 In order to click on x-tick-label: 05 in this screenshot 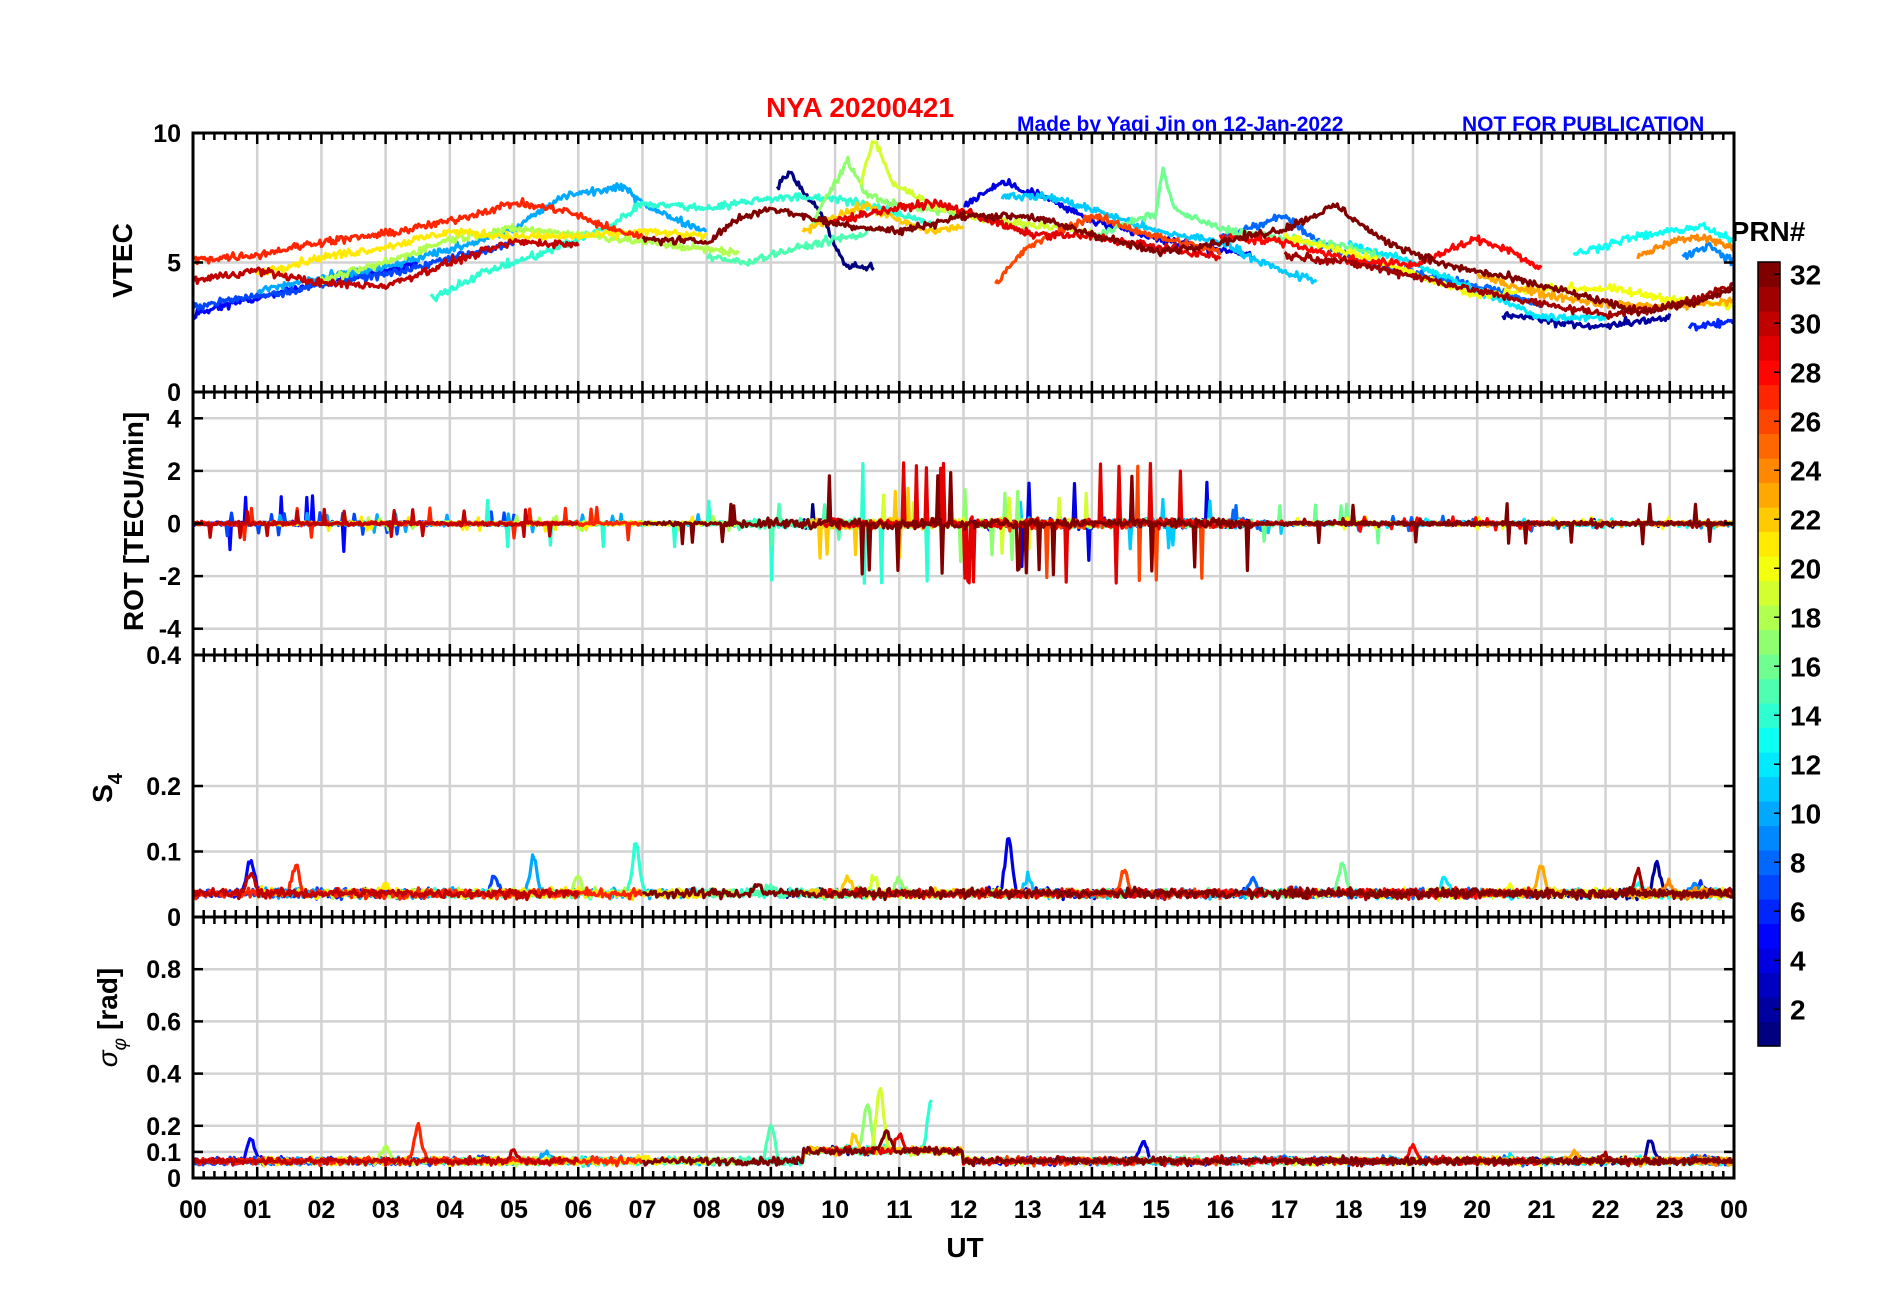, I will do `click(514, 1210)`.